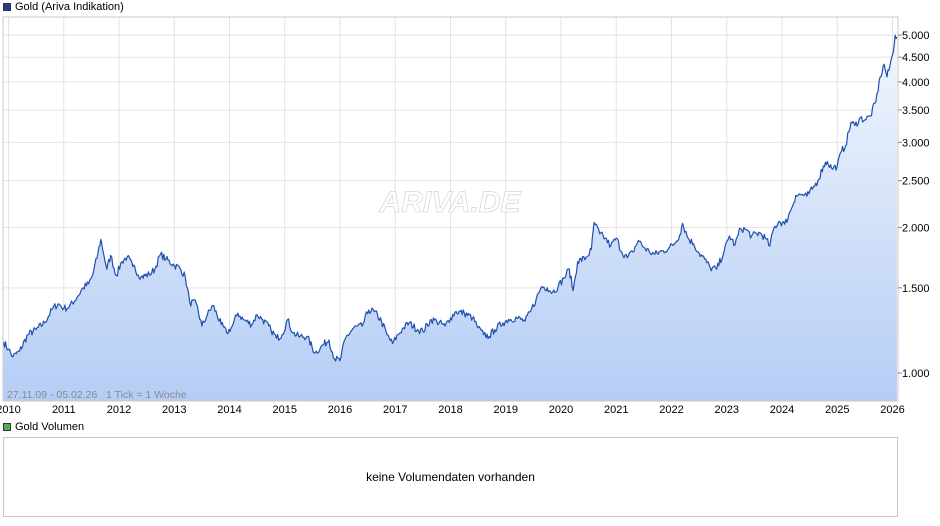  I want to click on x-tick-label: 2019, so click(506, 410).